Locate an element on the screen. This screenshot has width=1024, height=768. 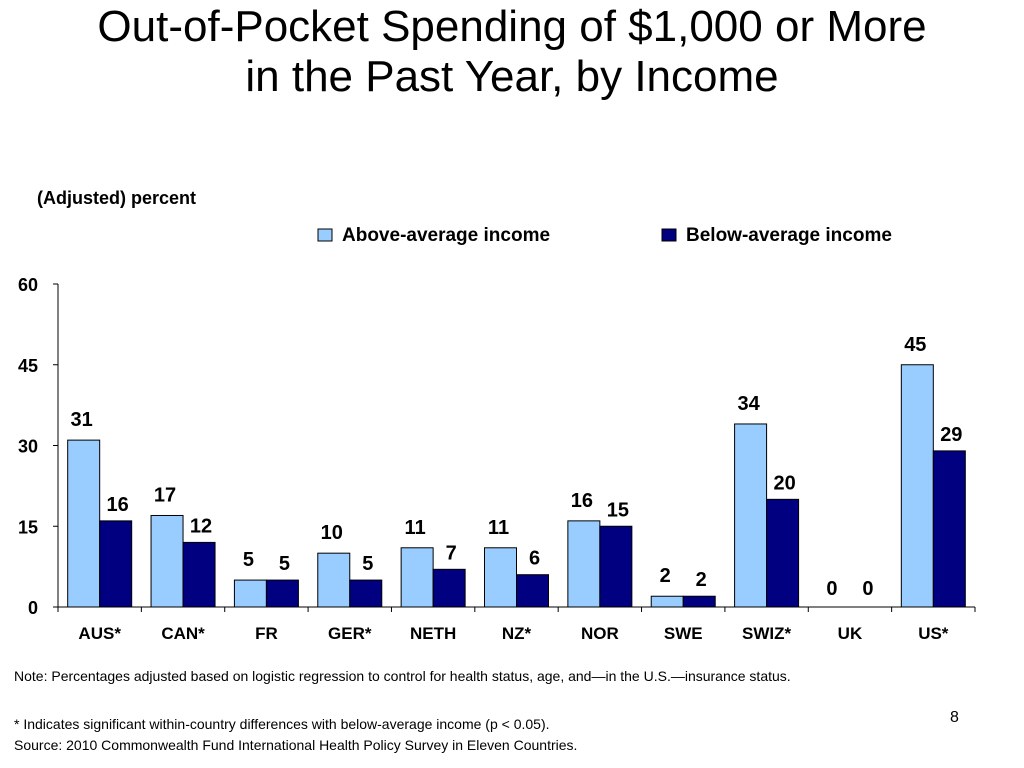
x-tick-label-nor: NOR is located at coordinates (600, 633).